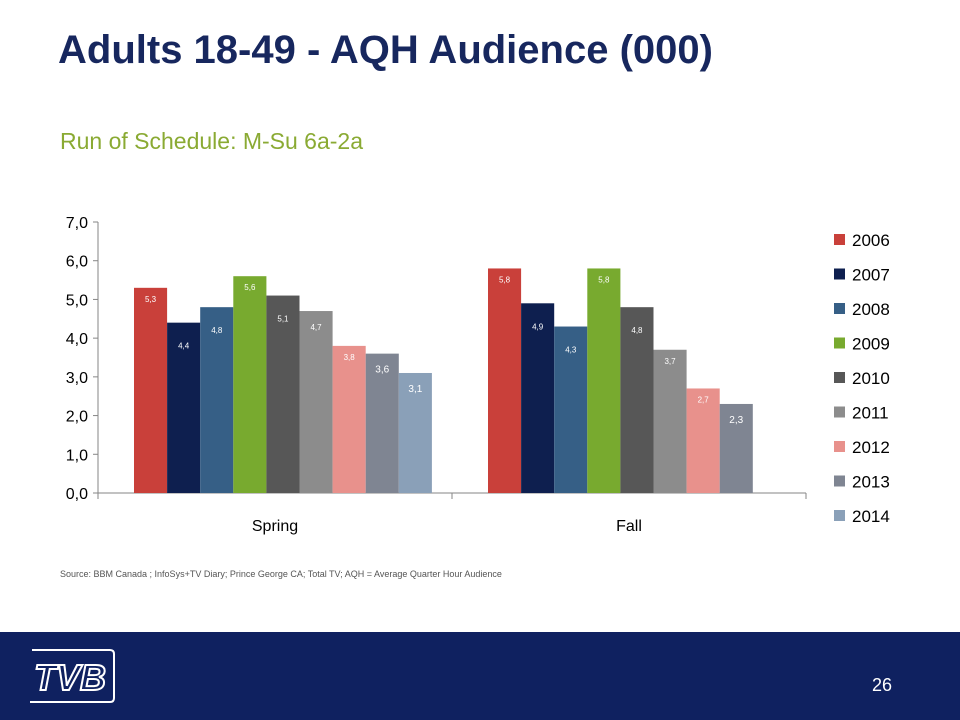 The height and width of the screenshot is (720, 960). Describe the element at coordinates (77, 223) in the screenshot. I see `y-tick-label: 7,0` at that location.